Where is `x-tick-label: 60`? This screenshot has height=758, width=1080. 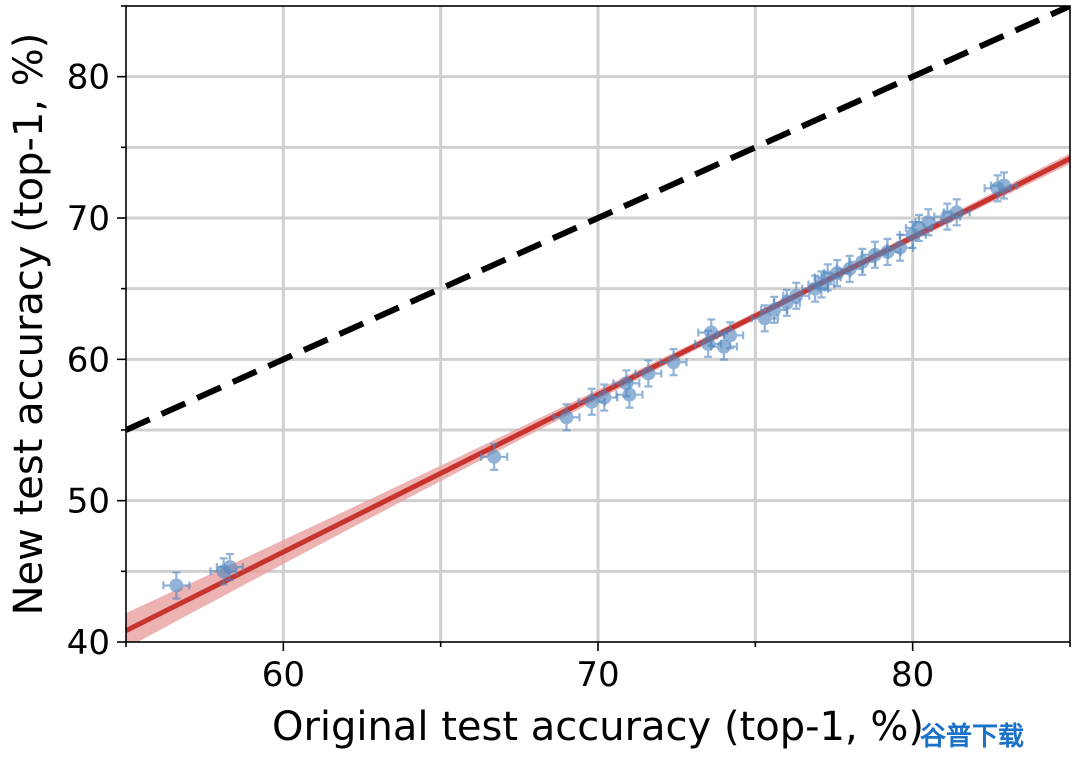 x-tick-label: 60 is located at coordinates (283, 675).